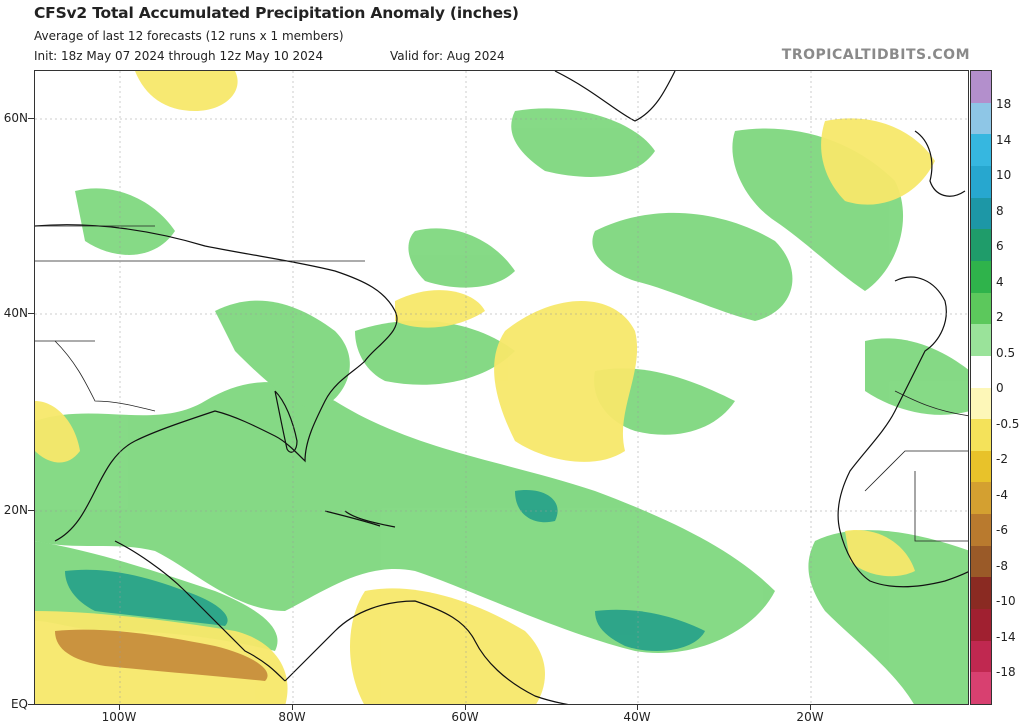 The width and height of the screenshot is (1024, 727). What do you see at coordinates (15, 313) in the screenshot?
I see `lat-label-40n: 40N` at bounding box center [15, 313].